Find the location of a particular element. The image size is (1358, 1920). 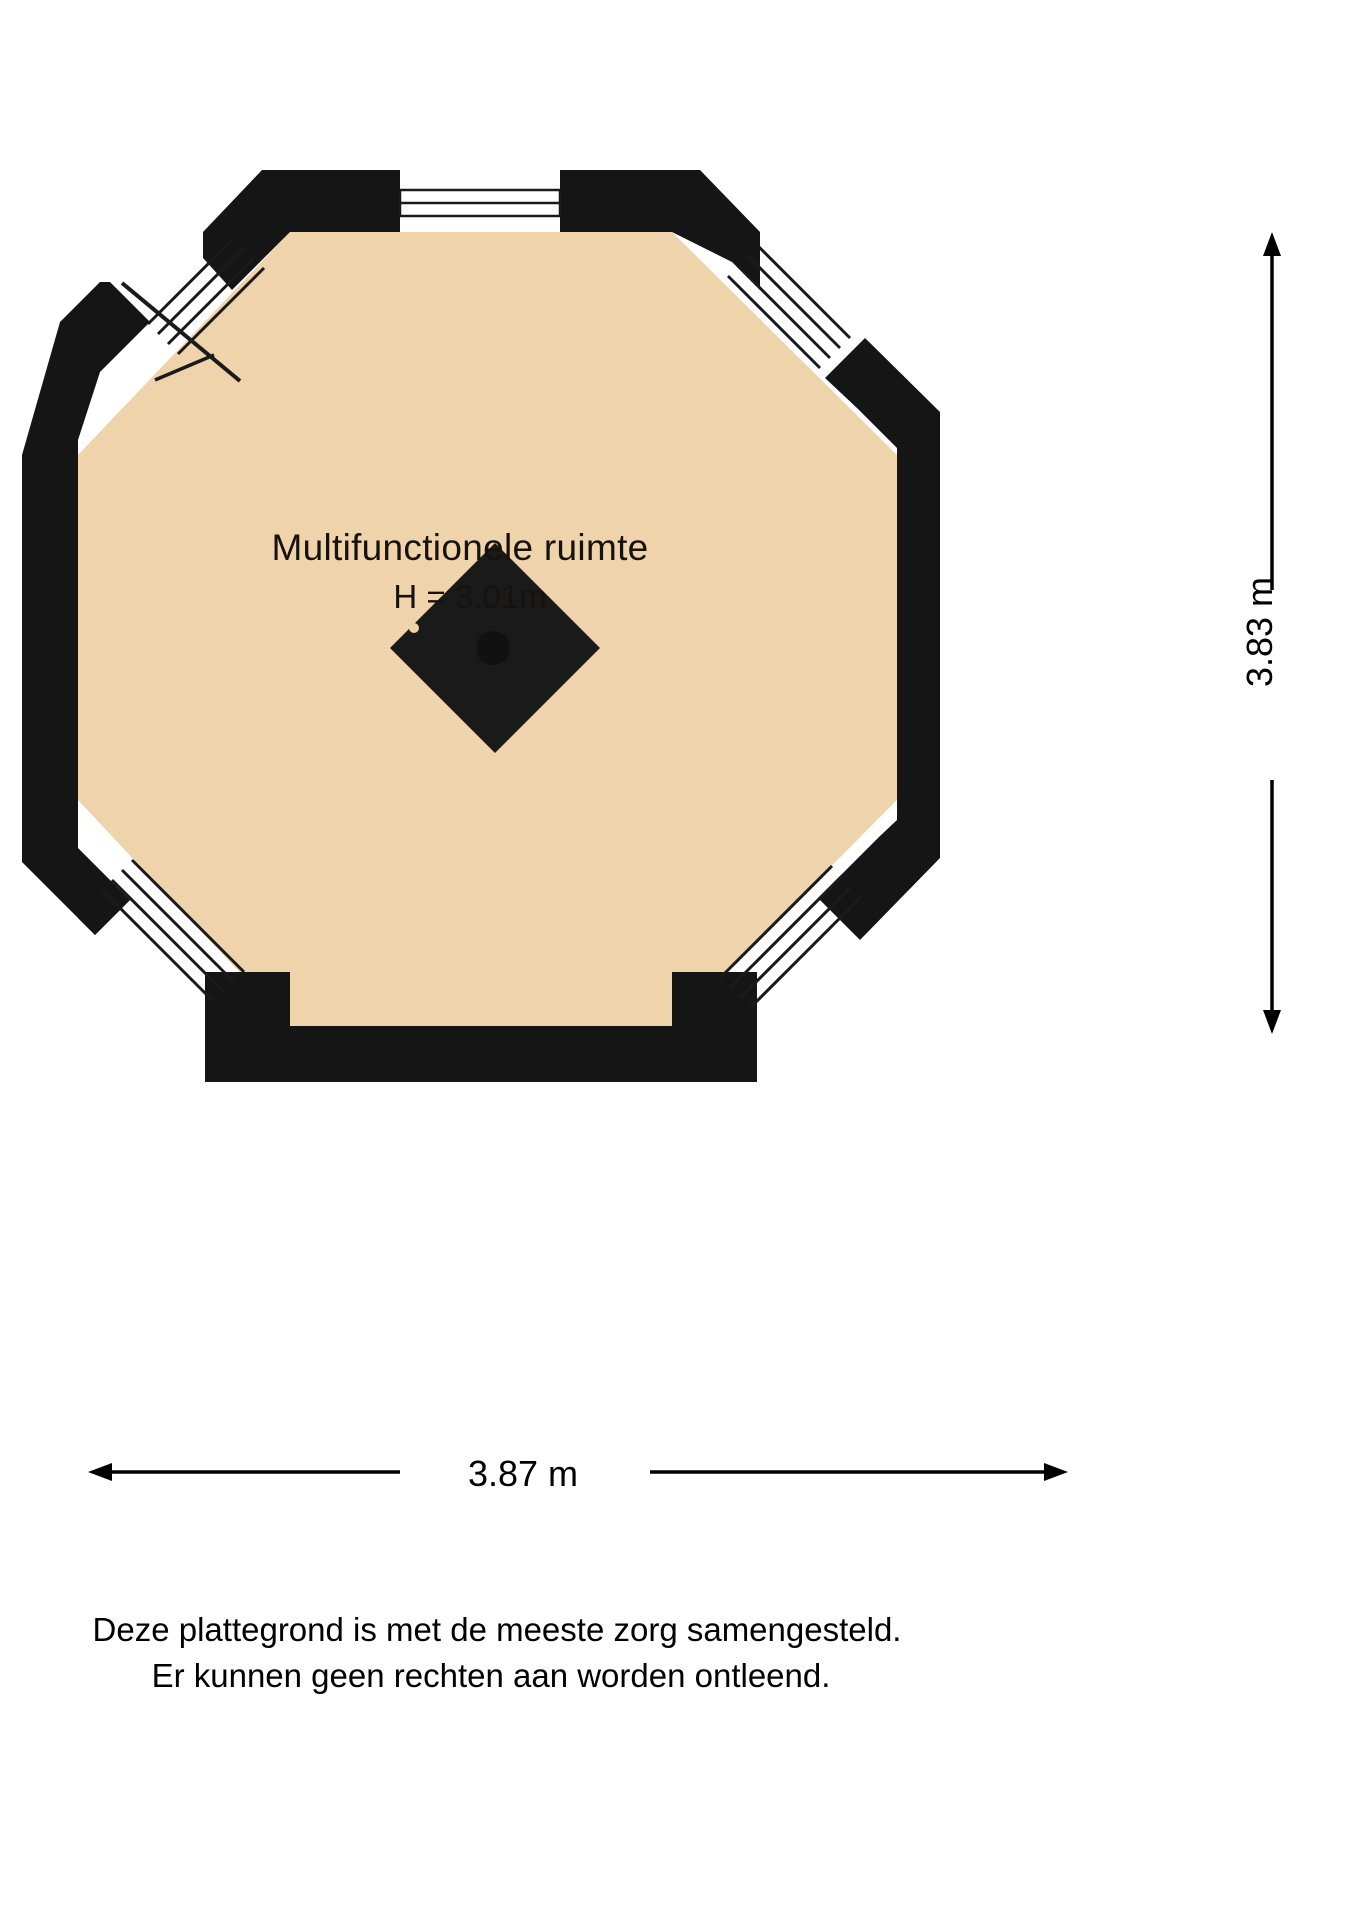

wall-left-cap is located at coordinates (104, 898).